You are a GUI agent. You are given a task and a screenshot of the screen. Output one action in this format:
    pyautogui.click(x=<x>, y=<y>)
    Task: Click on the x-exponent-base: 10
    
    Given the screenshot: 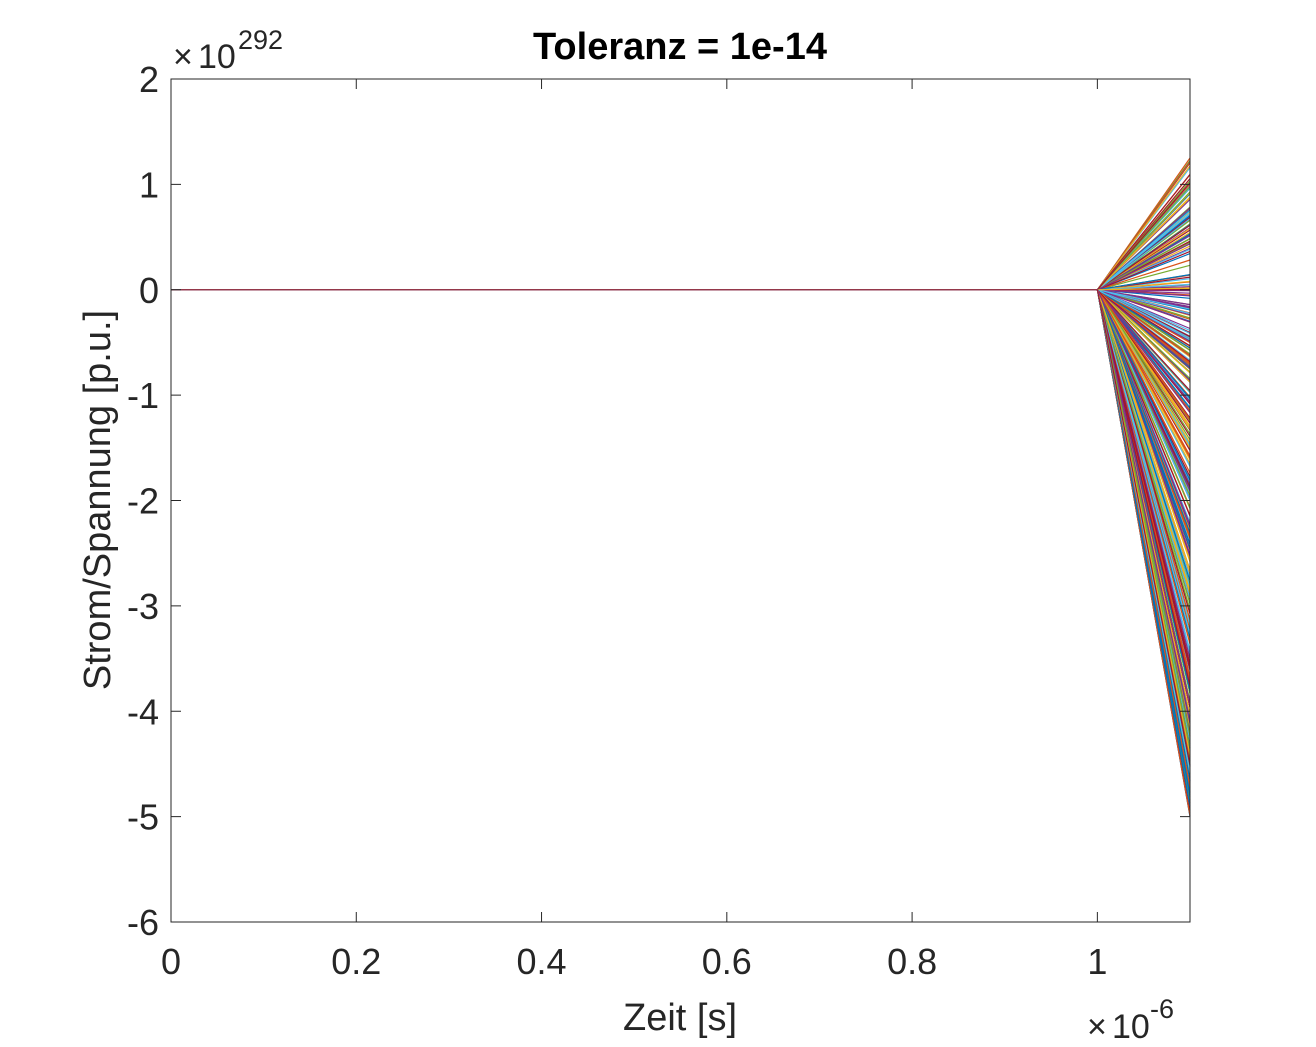 What is the action you would take?
    pyautogui.click(x=1131, y=1027)
    